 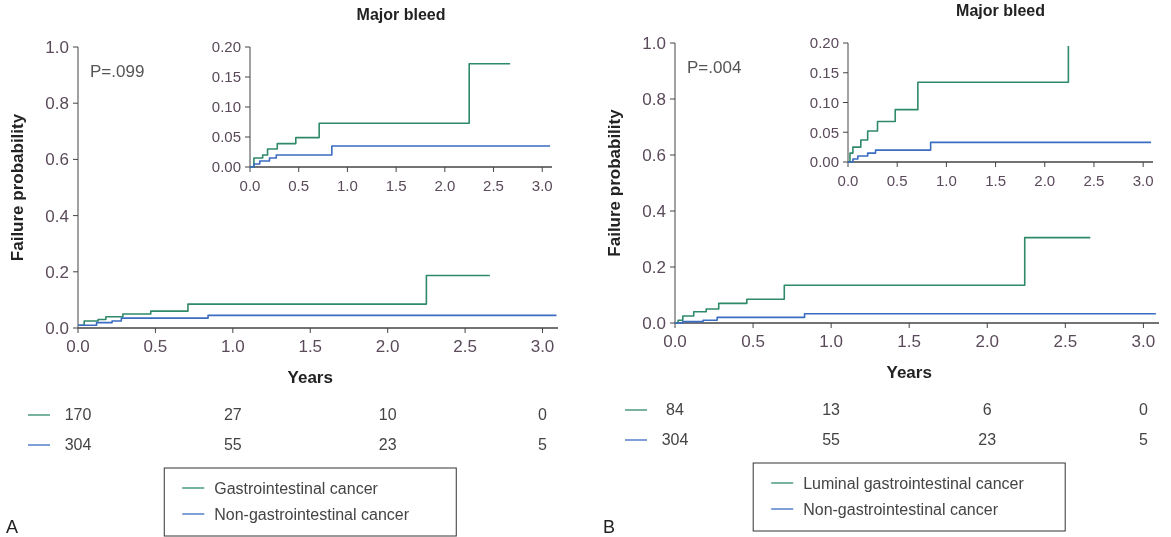 I want to click on text: 27, so click(x=232, y=414).